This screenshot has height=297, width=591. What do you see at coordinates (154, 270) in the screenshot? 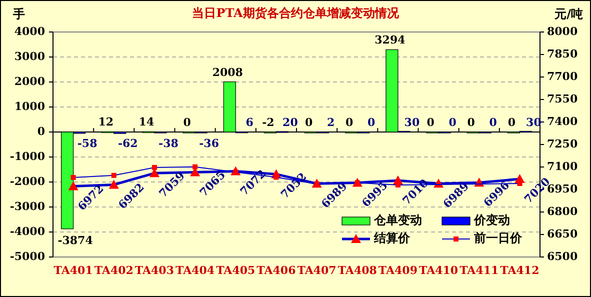
I see `x-tick-label: TA403` at bounding box center [154, 270].